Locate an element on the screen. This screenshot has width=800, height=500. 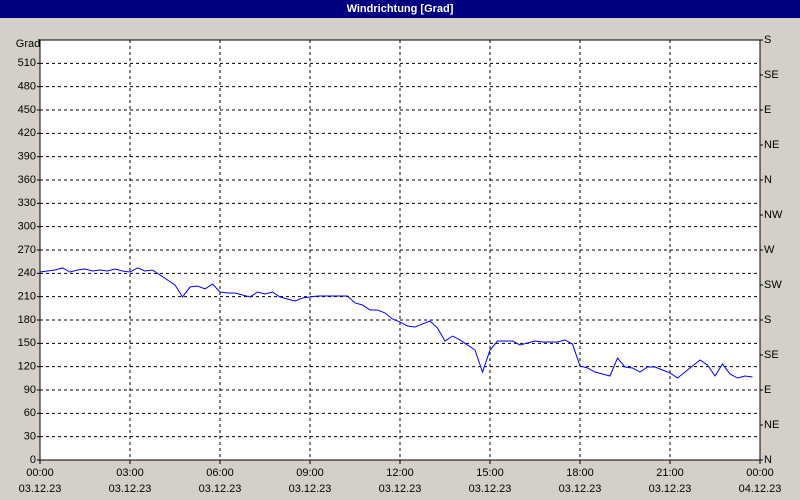
y-tick-label: 510 is located at coordinates (27, 63).